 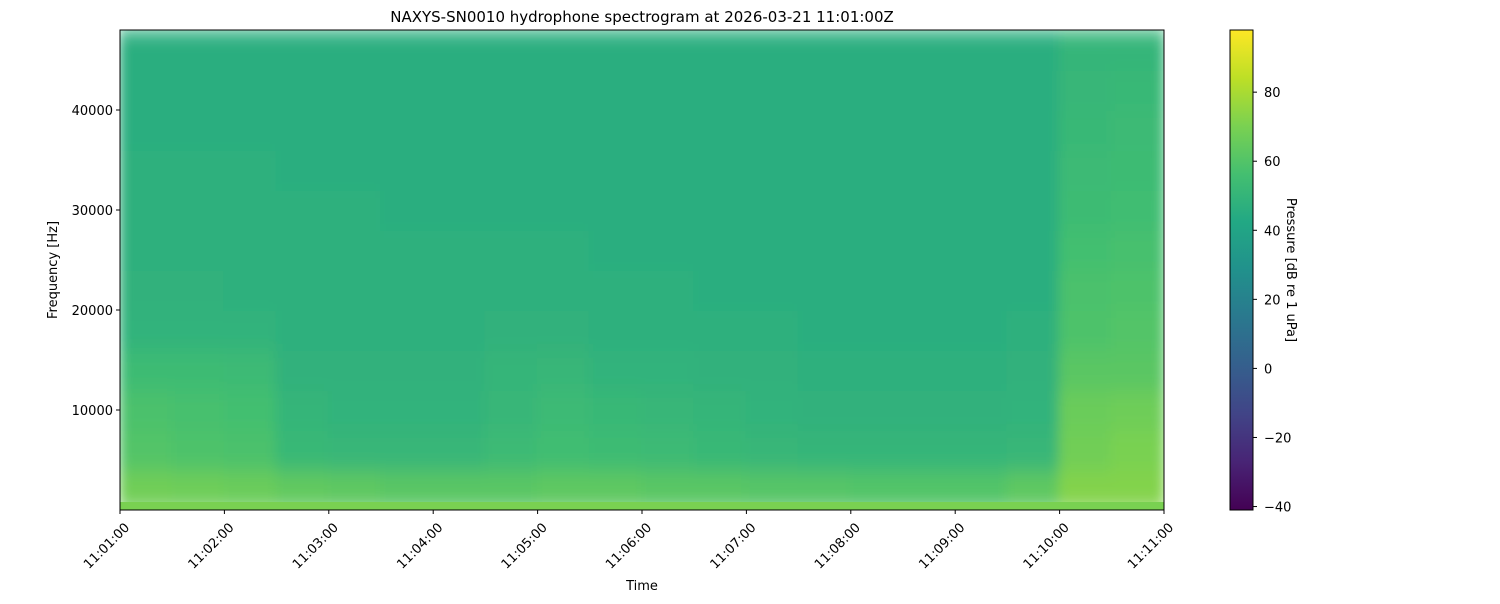 What do you see at coordinates (316, 546) in the screenshot?
I see `x-tick-label: 11:03:00` at bounding box center [316, 546].